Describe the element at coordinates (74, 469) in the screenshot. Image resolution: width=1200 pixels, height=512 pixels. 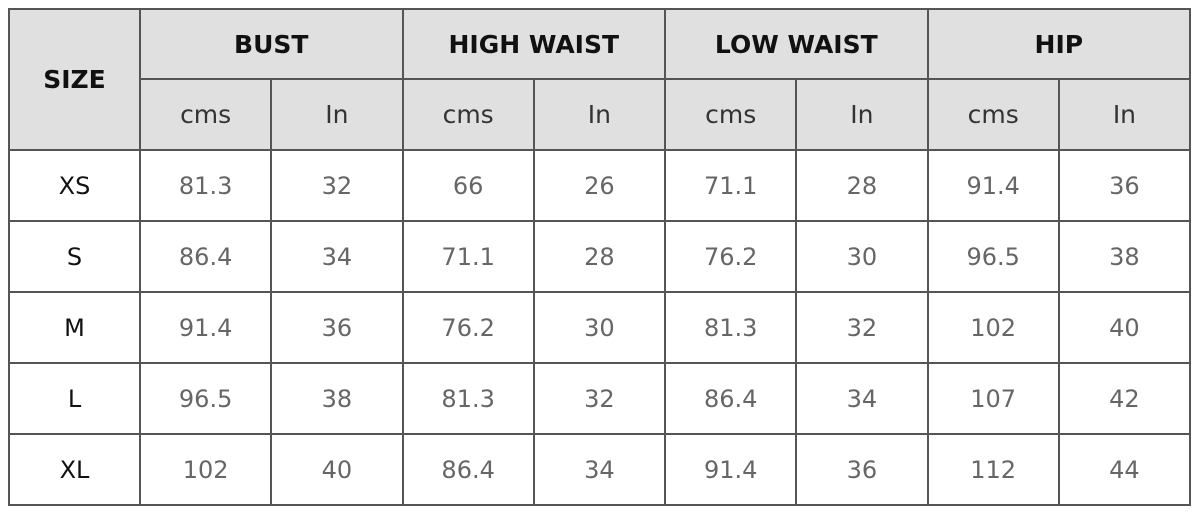
I see `size-cell: XL` at that location.